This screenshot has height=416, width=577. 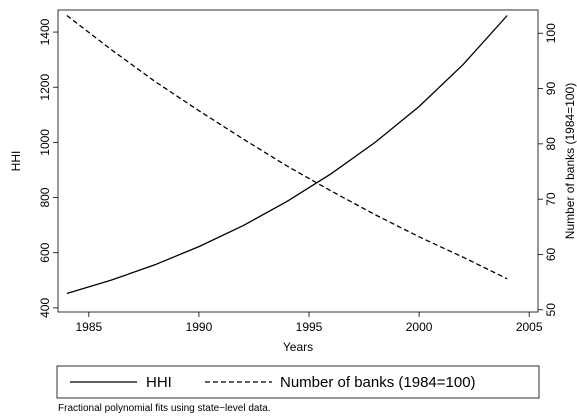 I want to click on y-left-tick-label: 1000, so click(x=45, y=142).